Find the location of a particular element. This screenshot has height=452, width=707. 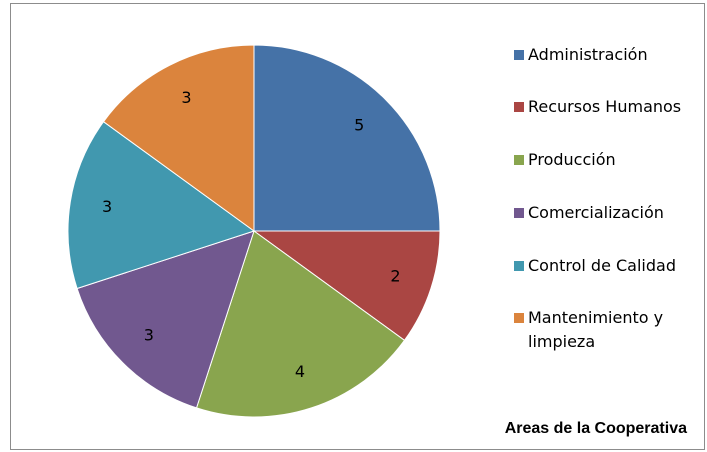

data-label: 2 is located at coordinates (395, 275).